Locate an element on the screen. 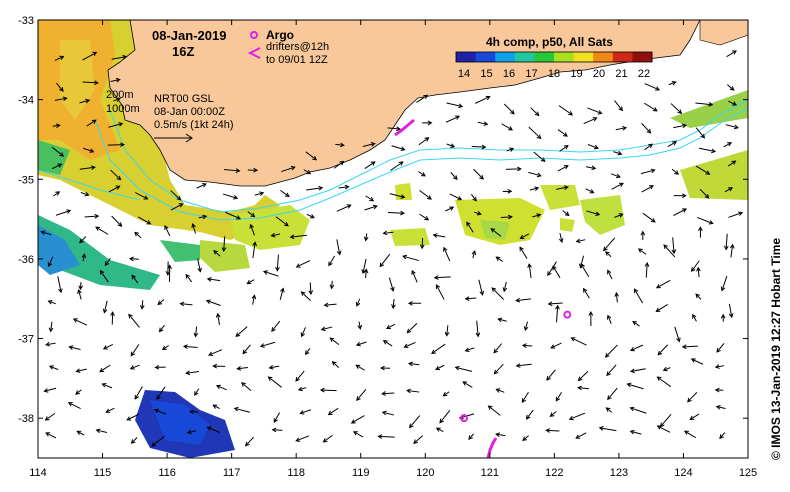  lon-tick-label: 115 is located at coordinates (103, 473).